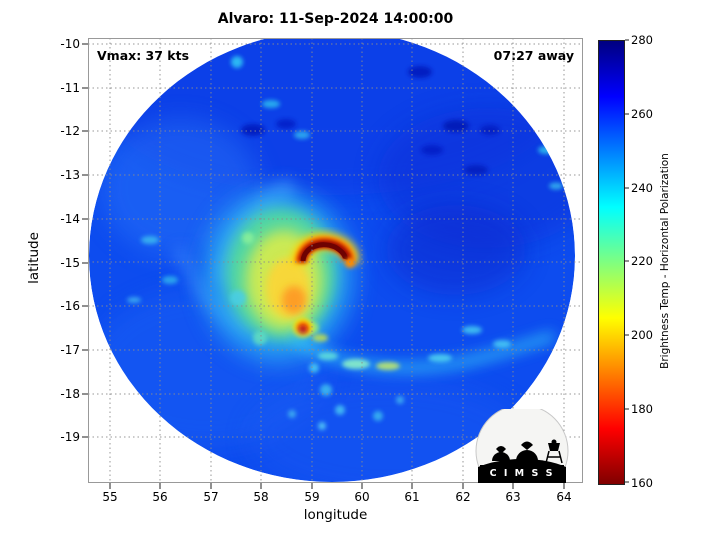  Describe the element at coordinates (70, 131) in the screenshot. I see `y-tick-label: -12` at that location.